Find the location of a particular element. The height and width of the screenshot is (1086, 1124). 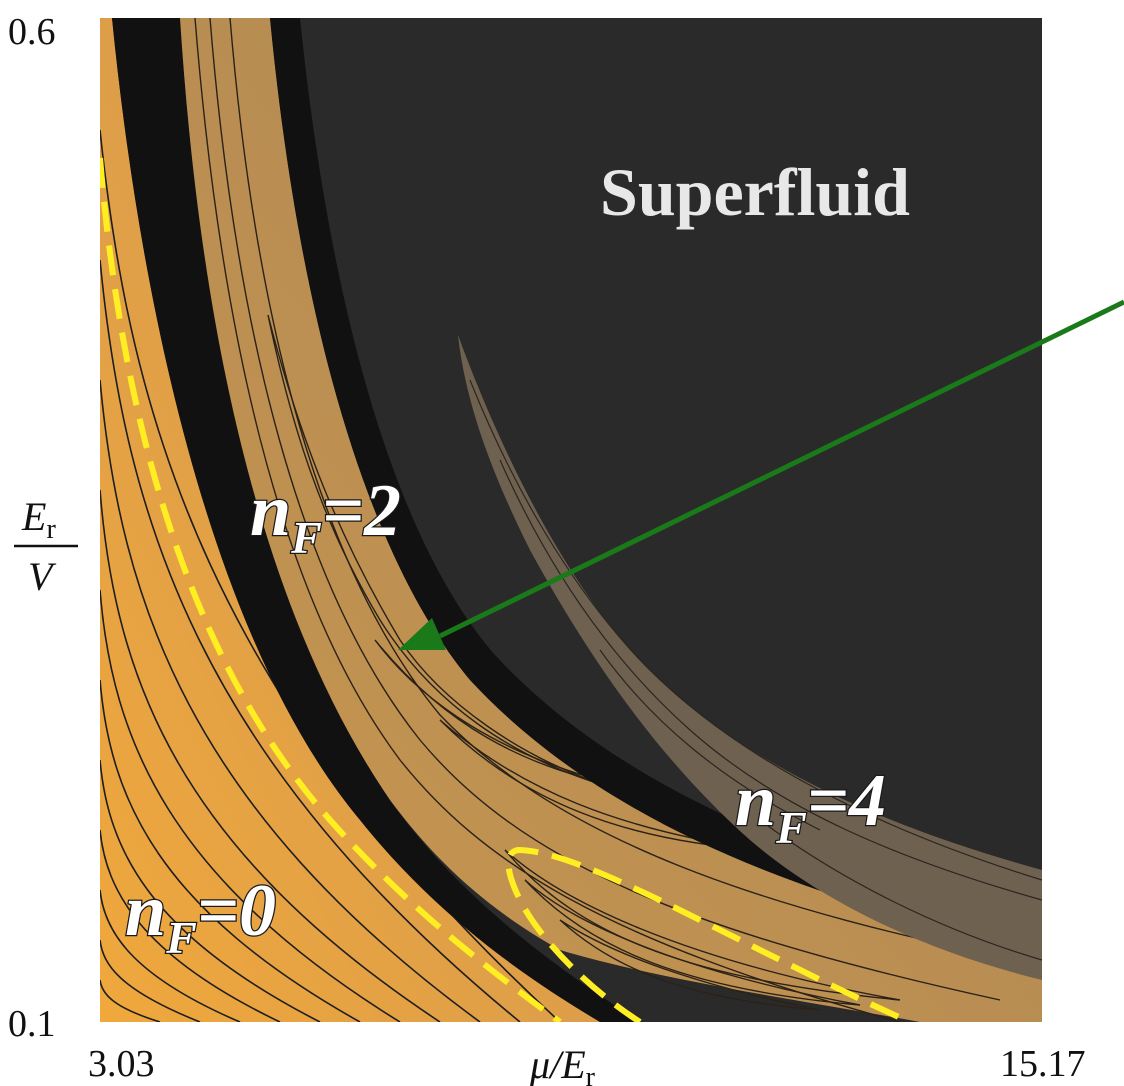

svg-text: nF=0 is located at coordinates (200, 916).